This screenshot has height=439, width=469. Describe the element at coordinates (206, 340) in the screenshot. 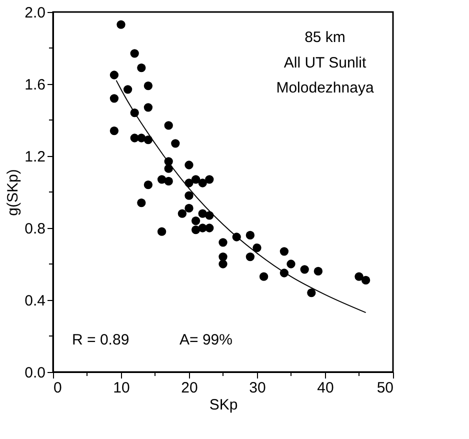

I see `annotation: A= 99%` at that location.